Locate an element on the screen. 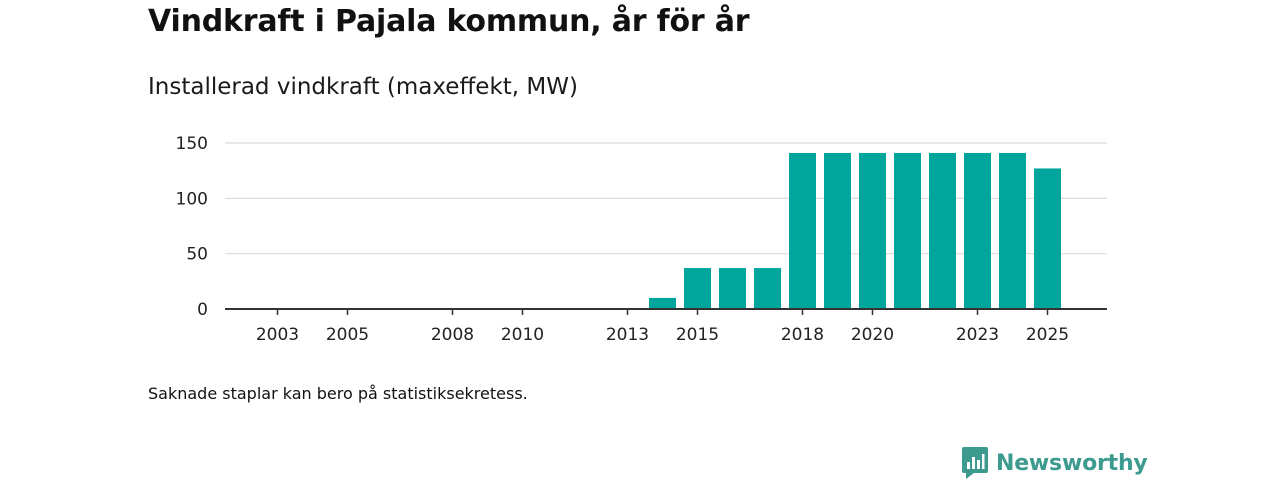  bar-2017 is located at coordinates (767, 288).